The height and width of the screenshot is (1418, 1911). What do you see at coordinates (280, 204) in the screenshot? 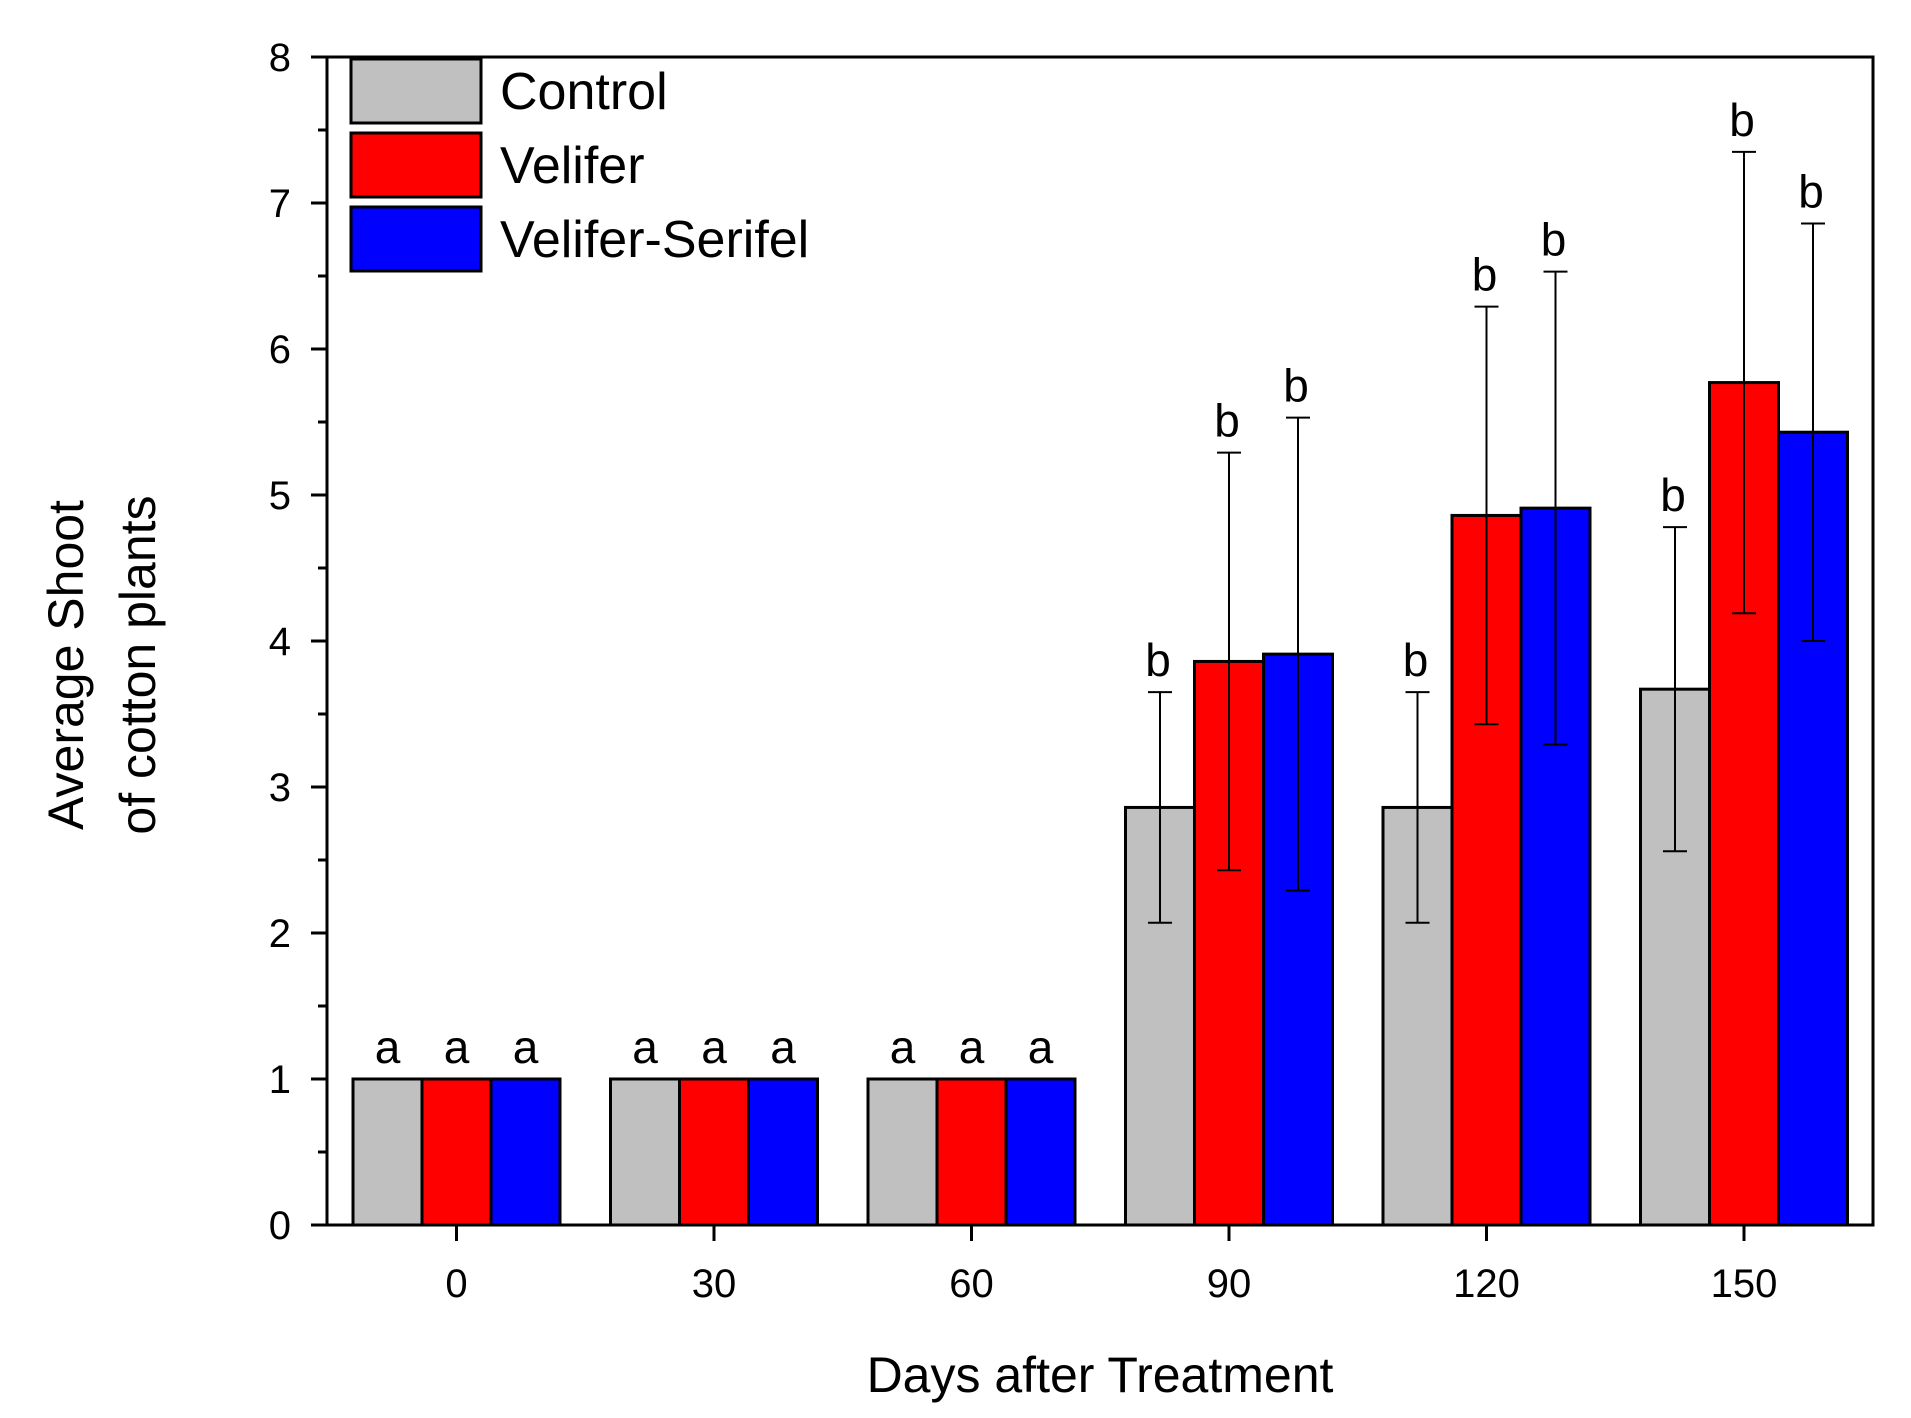
I see `y-tick-label: 7` at bounding box center [280, 204].